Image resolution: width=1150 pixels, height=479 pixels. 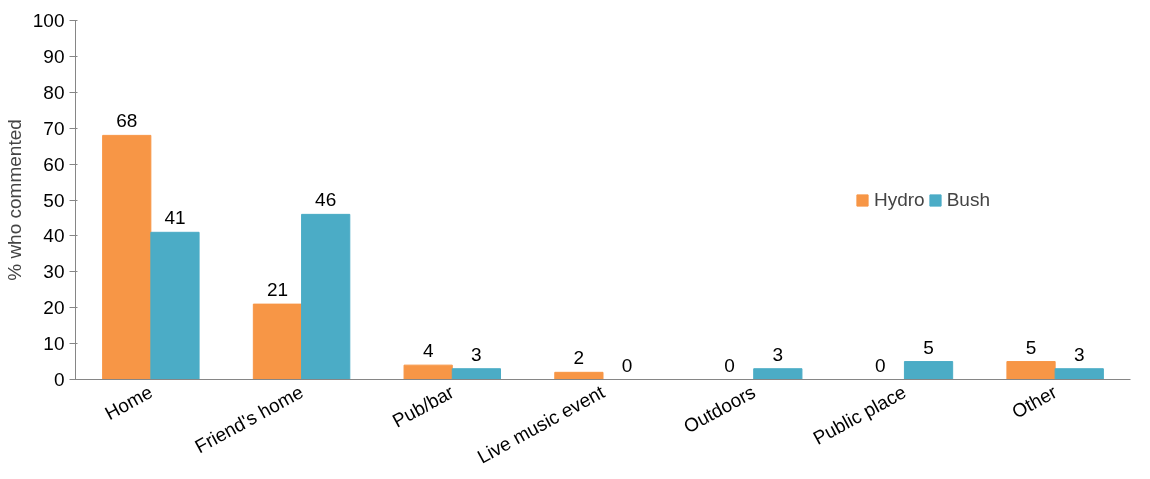 What do you see at coordinates (899, 199) in the screenshot?
I see `legend-label: Hydro` at bounding box center [899, 199].